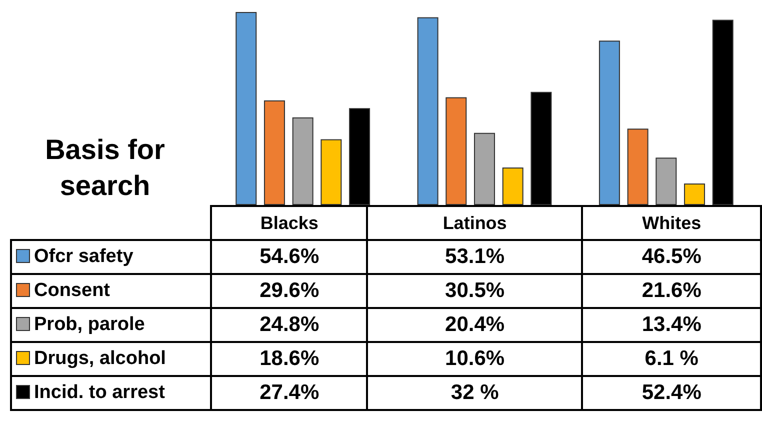 The height and width of the screenshot is (446, 762). What do you see at coordinates (289, 223) in the screenshot?
I see `x-tick-label: Blacks` at bounding box center [289, 223].